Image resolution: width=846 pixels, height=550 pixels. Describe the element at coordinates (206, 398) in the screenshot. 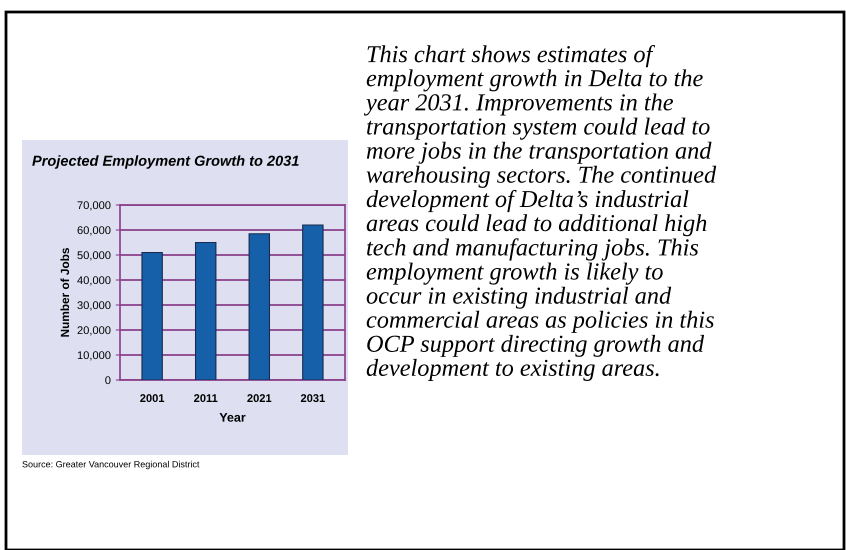

I see `x-tick-label: 2011` at that location.